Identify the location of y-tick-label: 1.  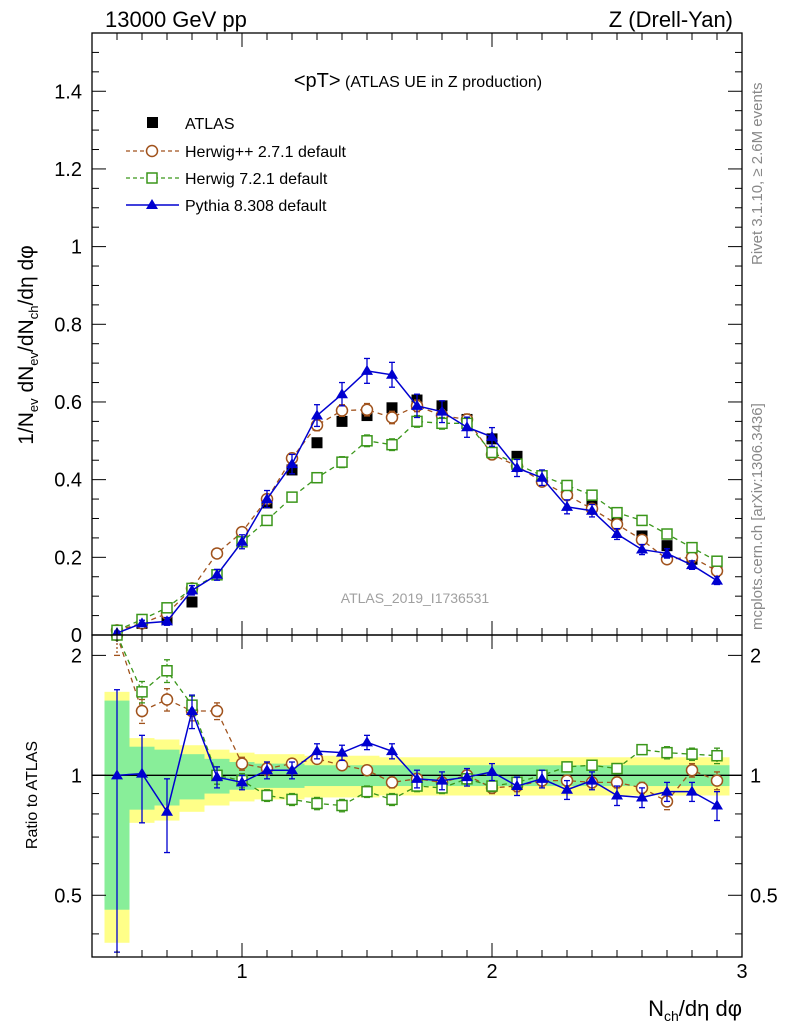
(76, 248).